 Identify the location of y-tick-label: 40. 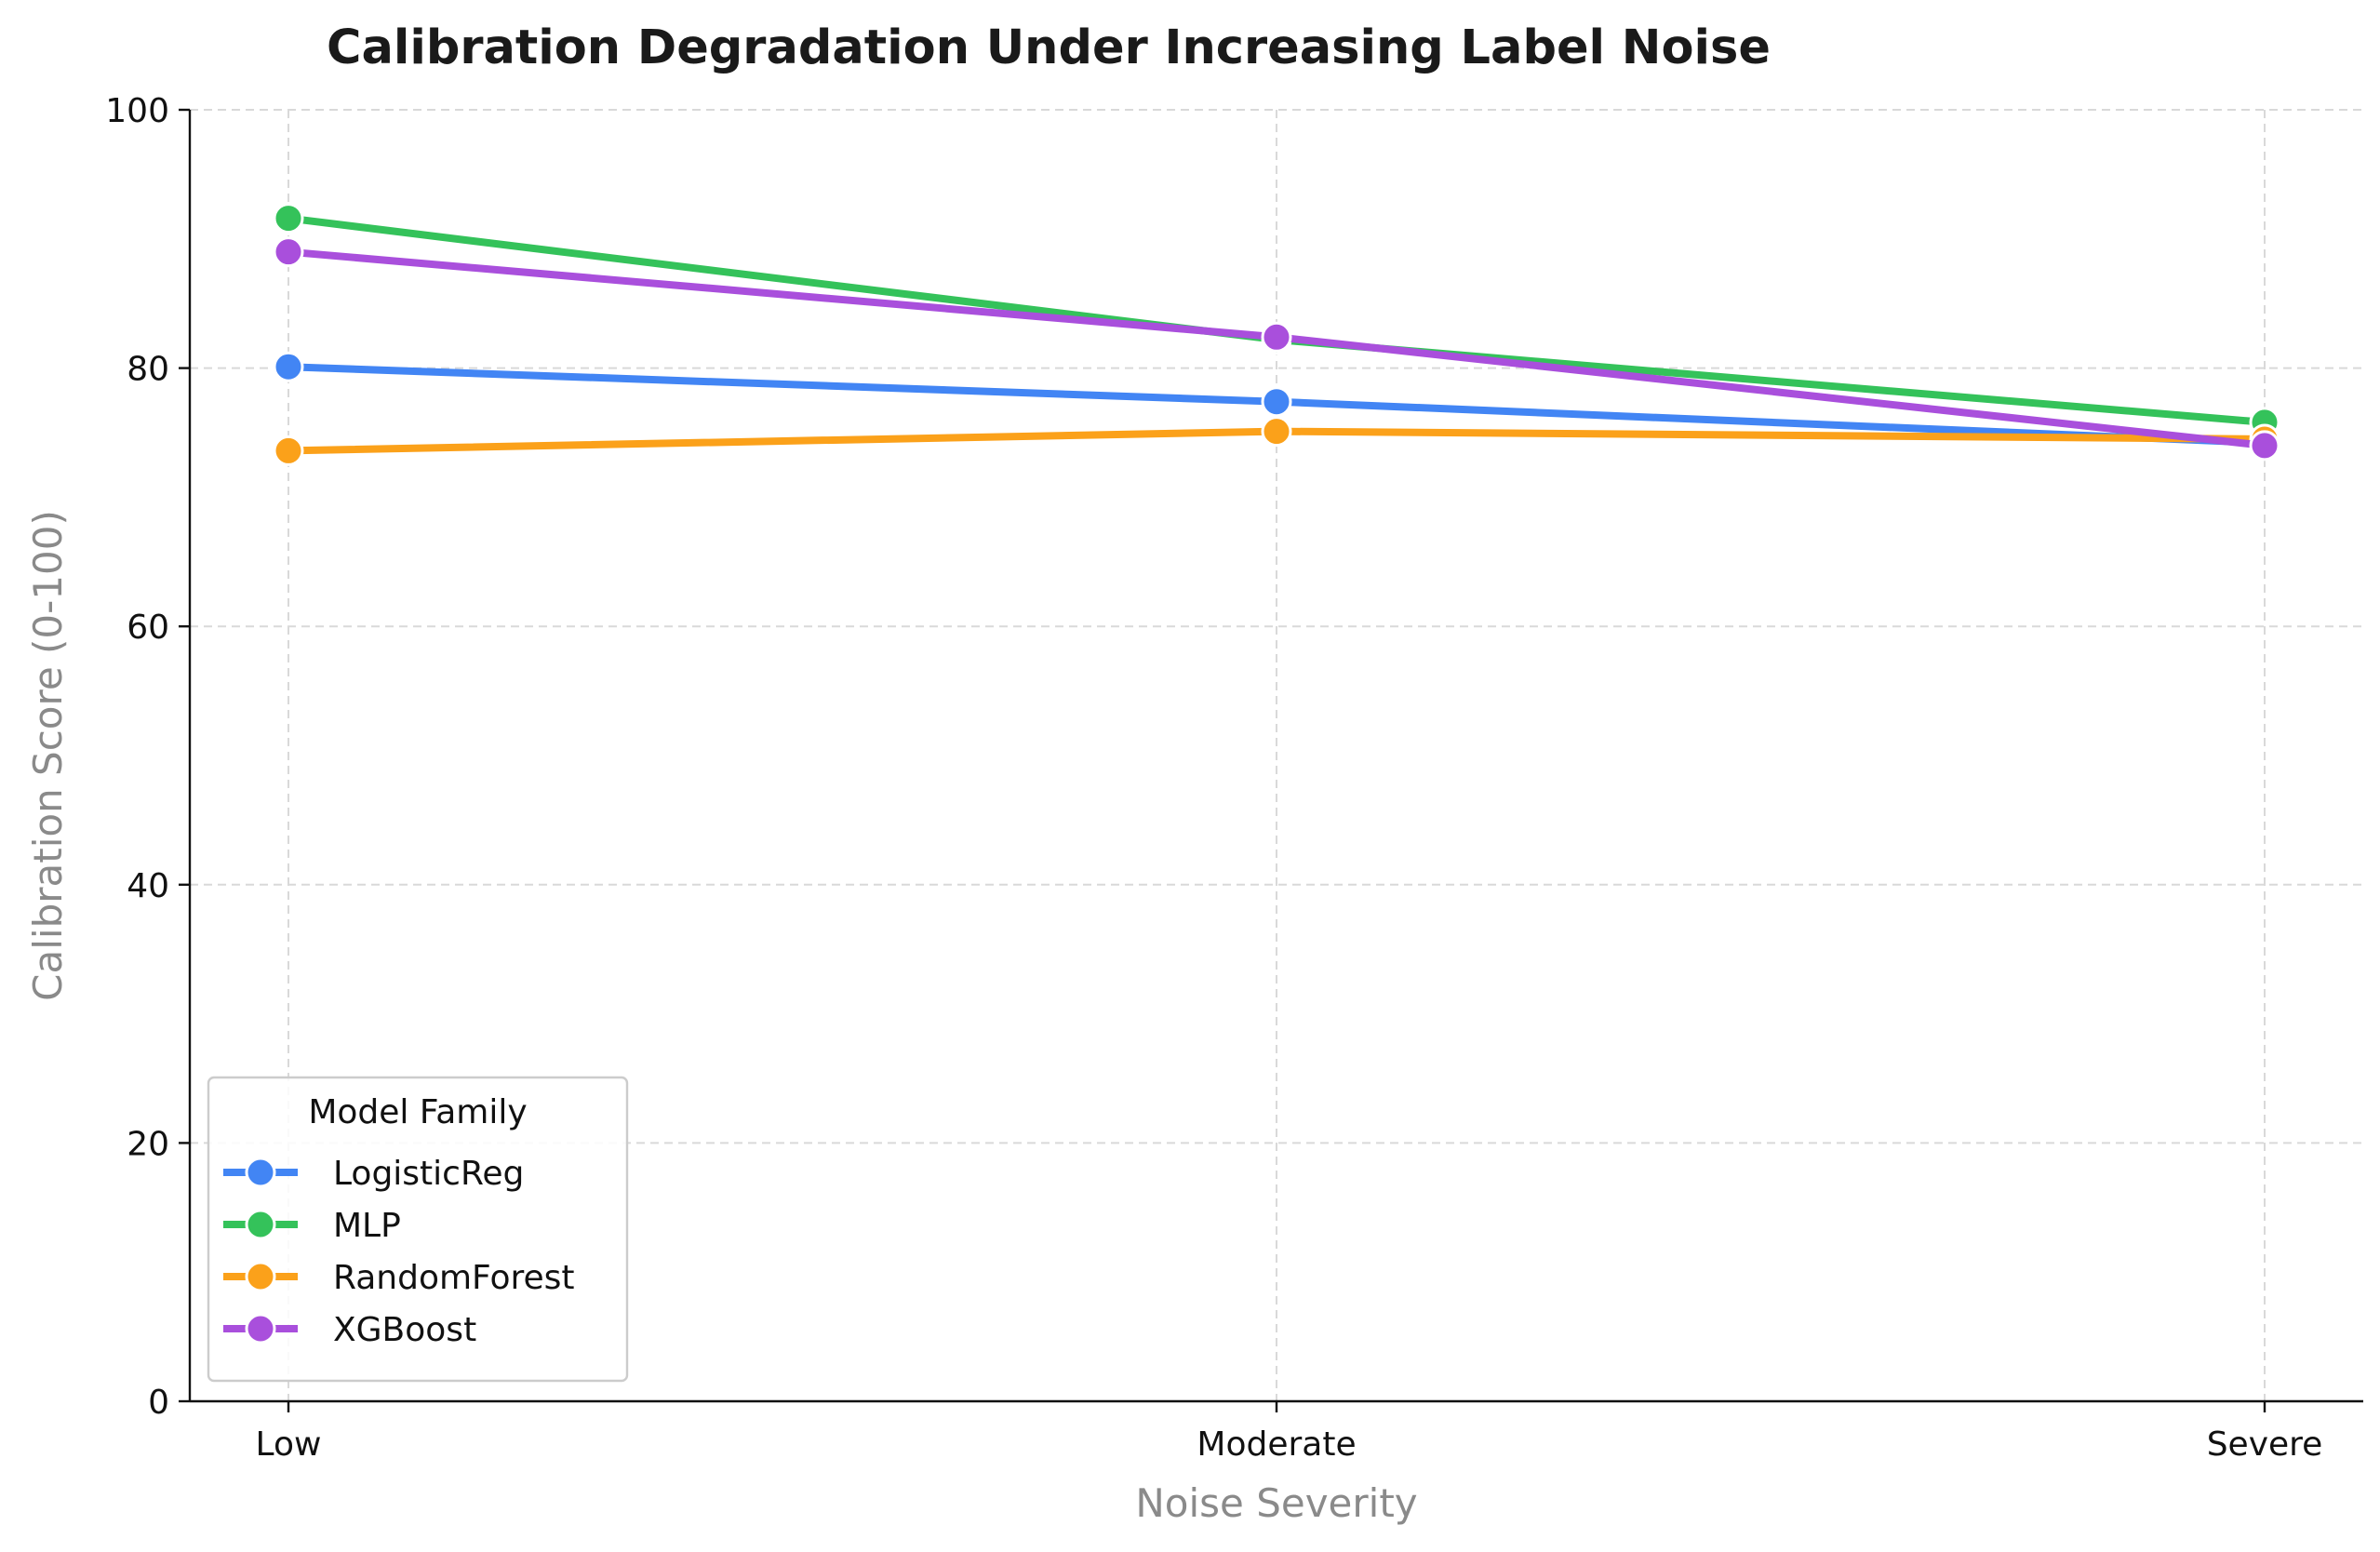
(148, 886).